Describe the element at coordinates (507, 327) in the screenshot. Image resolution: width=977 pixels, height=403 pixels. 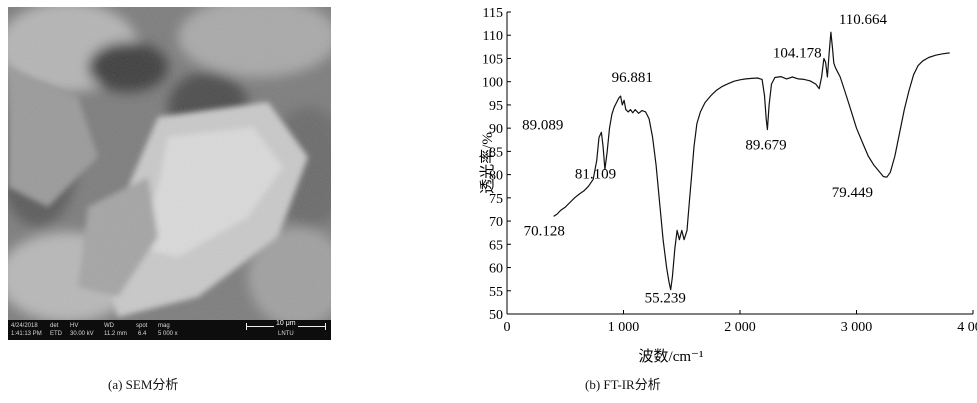
I see `x-tick-label: 0` at that location.